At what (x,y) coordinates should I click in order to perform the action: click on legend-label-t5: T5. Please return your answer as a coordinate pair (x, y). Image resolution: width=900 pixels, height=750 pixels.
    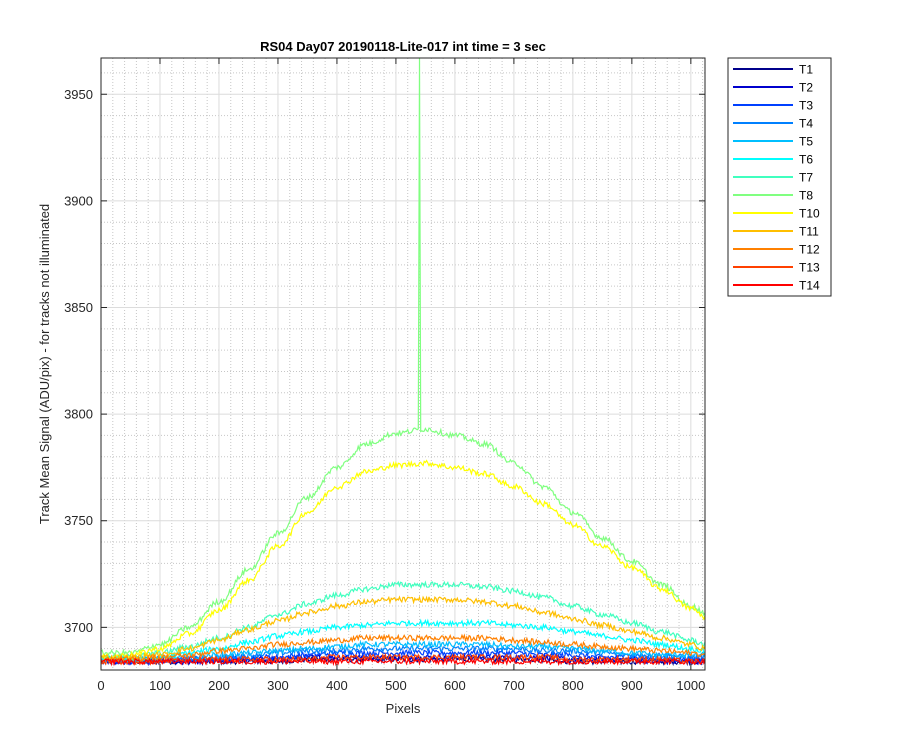
    Looking at the image, I should click on (806, 142).